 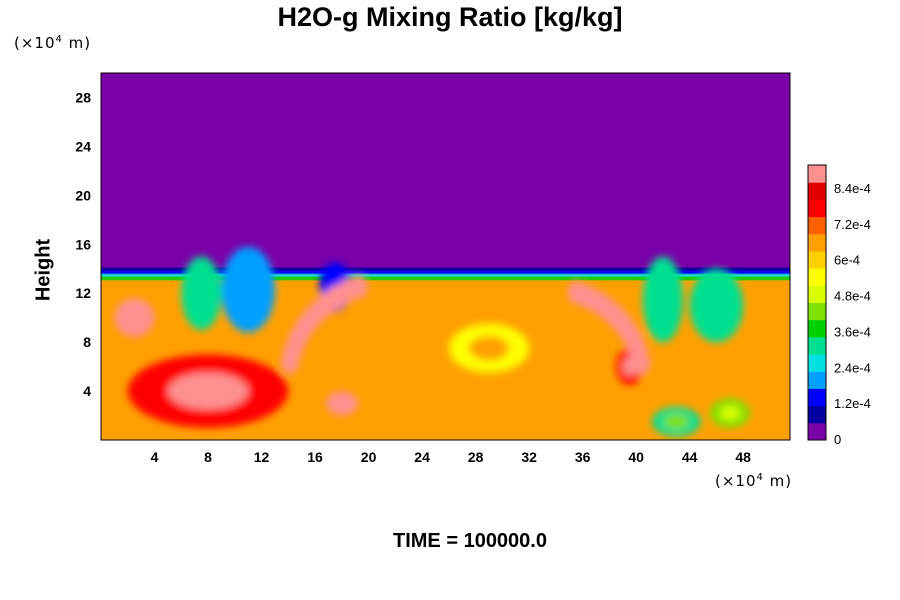 I want to click on x-tick-label: 48, so click(x=743, y=457).